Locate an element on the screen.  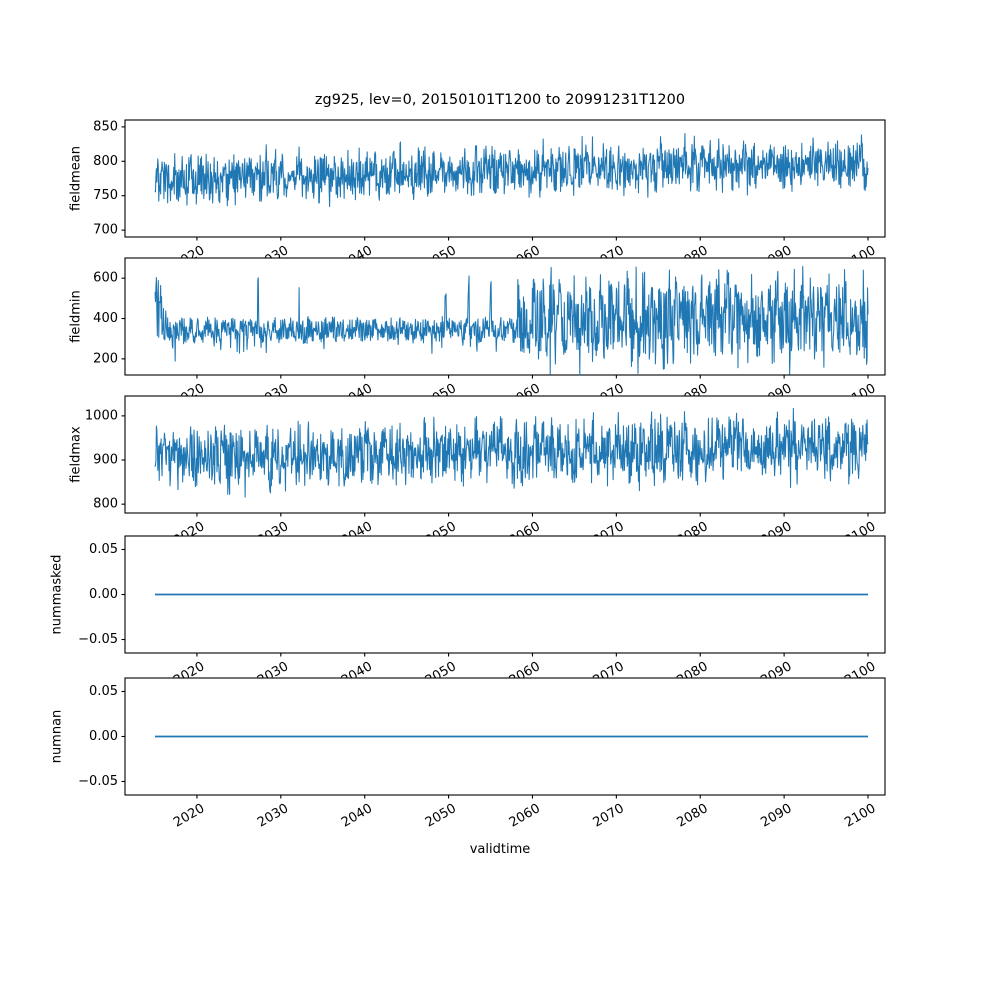
data-series-fieldmin is located at coordinates (511, 320).